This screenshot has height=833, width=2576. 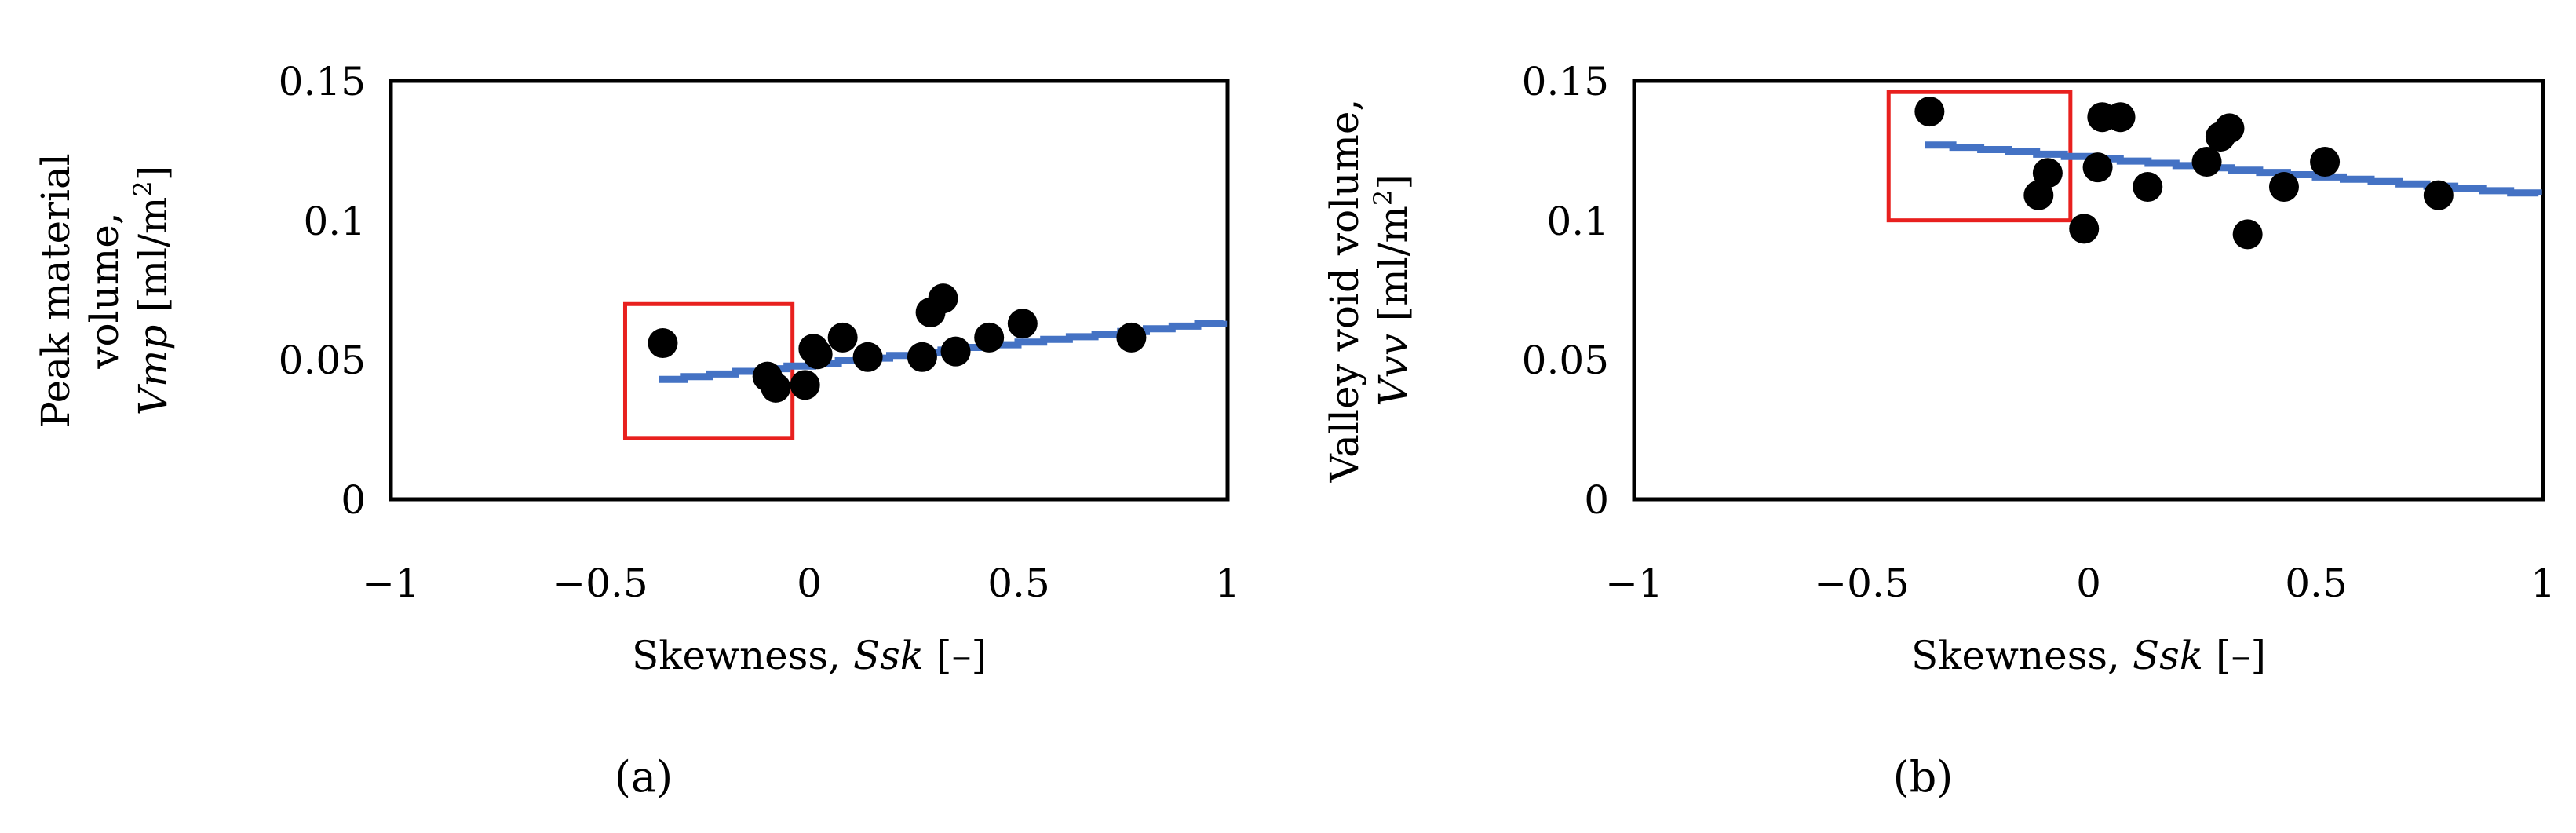 I want to click on panel-label-a: (a), so click(x=644, y=777).